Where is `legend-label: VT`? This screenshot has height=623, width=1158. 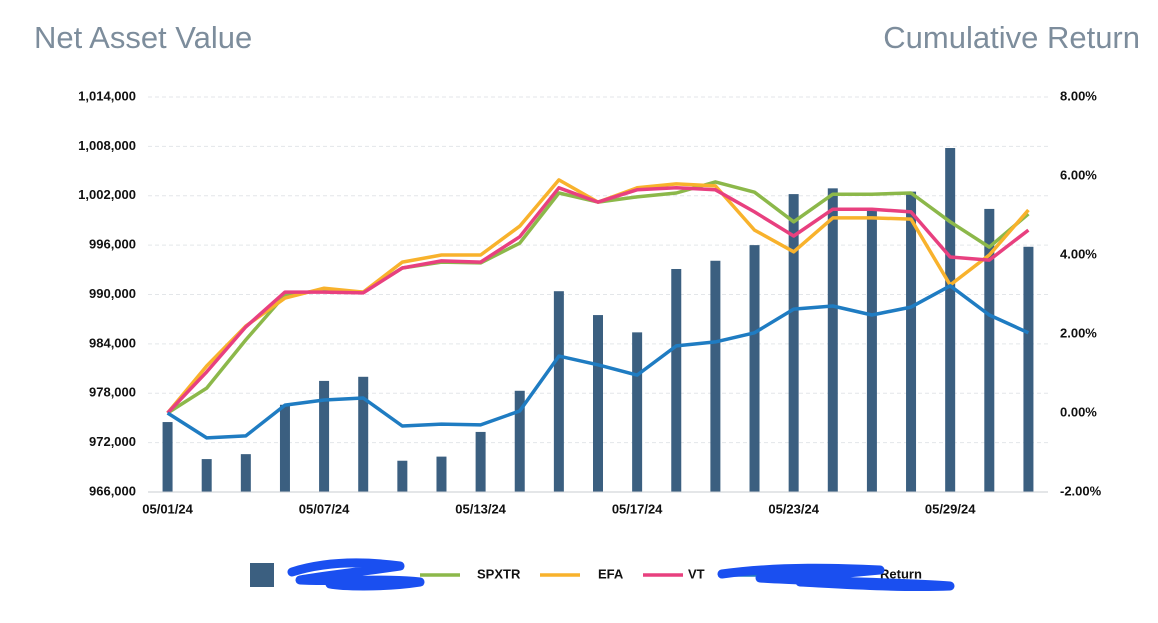
legend-label: VT is located at coordinates (696, 573).